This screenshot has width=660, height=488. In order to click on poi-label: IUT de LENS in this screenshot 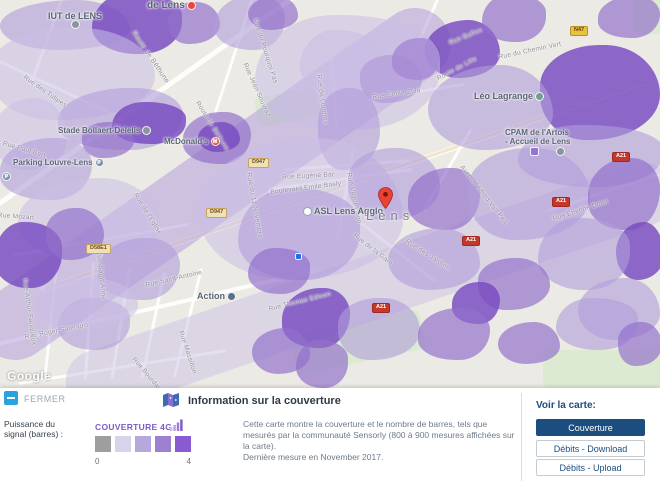, I will do `click(75, 16)`.